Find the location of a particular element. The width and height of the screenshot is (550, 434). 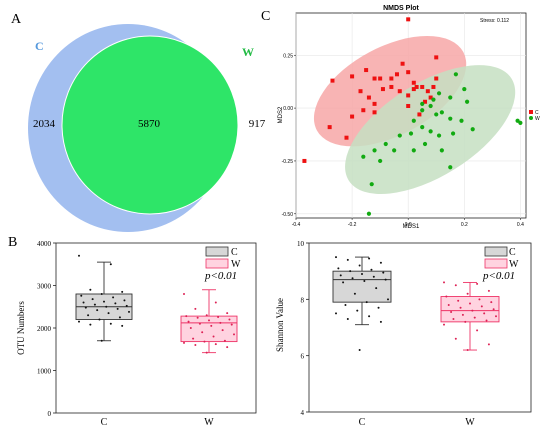

shannon-y-tick-label: 4 is located at coordinates (303, 413).